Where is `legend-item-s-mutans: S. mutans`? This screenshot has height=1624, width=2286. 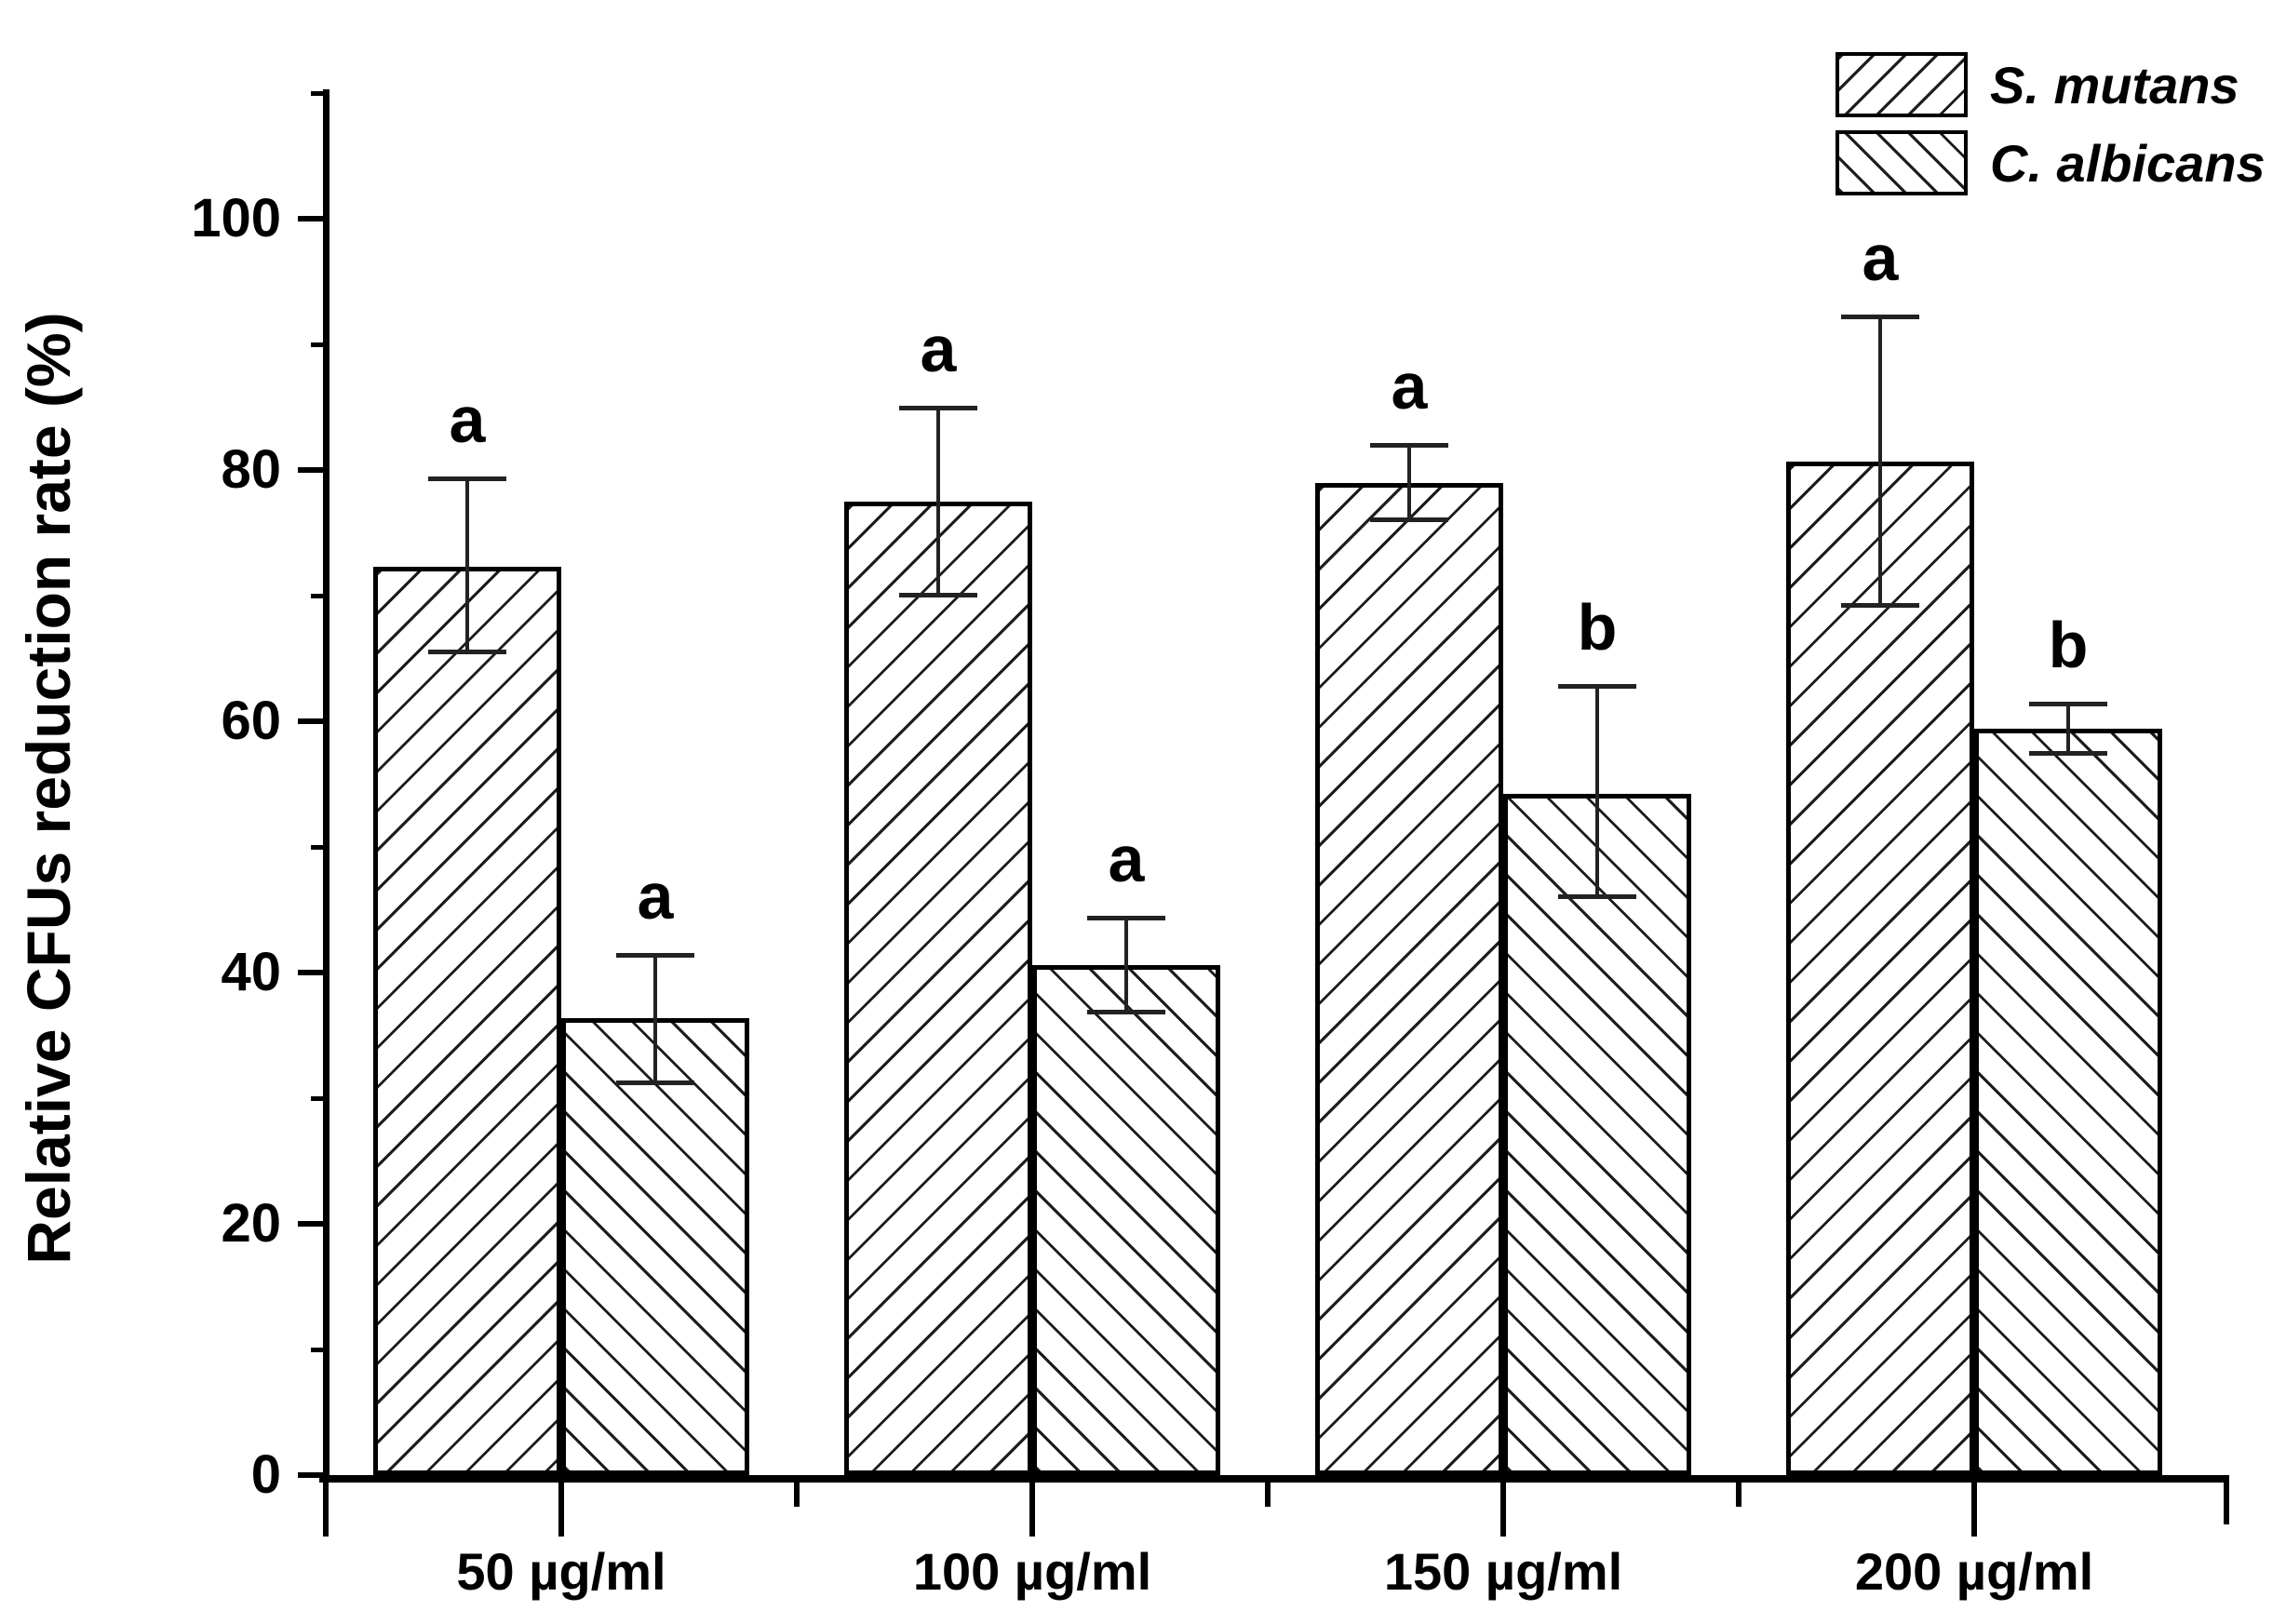 legend-item-s-mutans: S. mutans is located at coordinates (2051, 84).